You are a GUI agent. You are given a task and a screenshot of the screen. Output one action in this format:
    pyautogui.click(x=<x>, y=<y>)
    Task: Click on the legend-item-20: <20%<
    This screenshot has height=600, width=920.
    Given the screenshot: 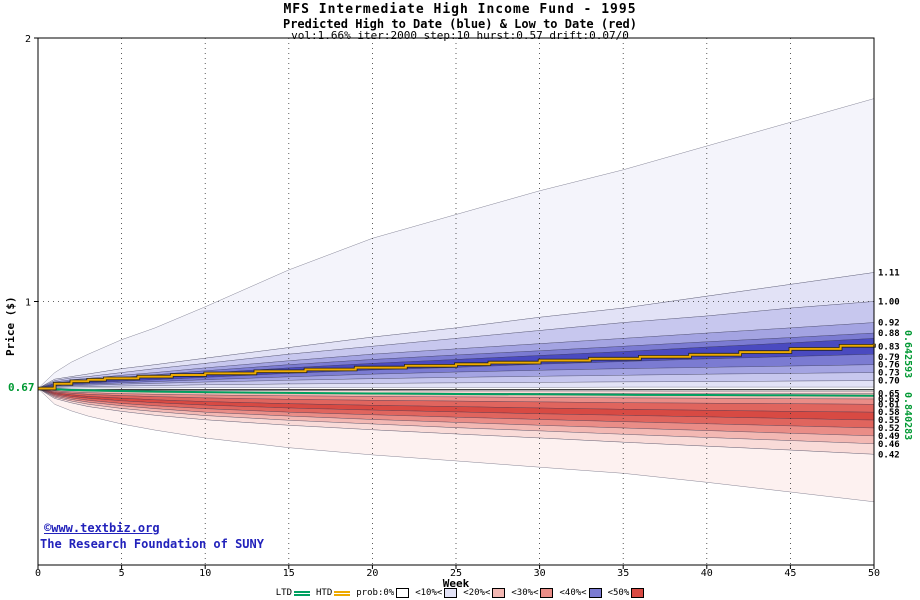 What is the action you would take?
    pyautogui.click(x=484, y=593)
    